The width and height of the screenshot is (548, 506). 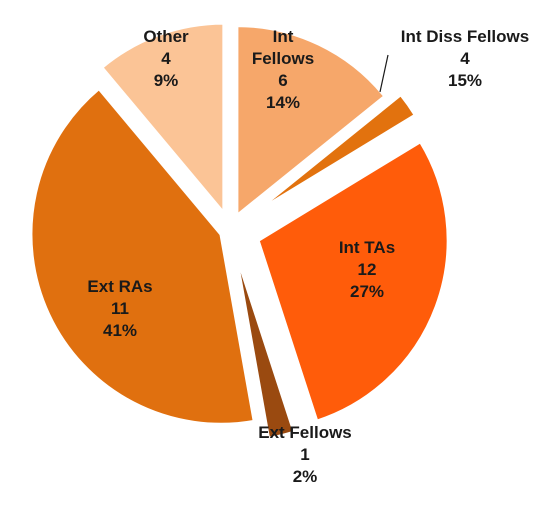 What do you see at coordinates (119, 286) in the screenshot?
I see `data-label-line: Ext RAs` at bounding box center [119, 286].